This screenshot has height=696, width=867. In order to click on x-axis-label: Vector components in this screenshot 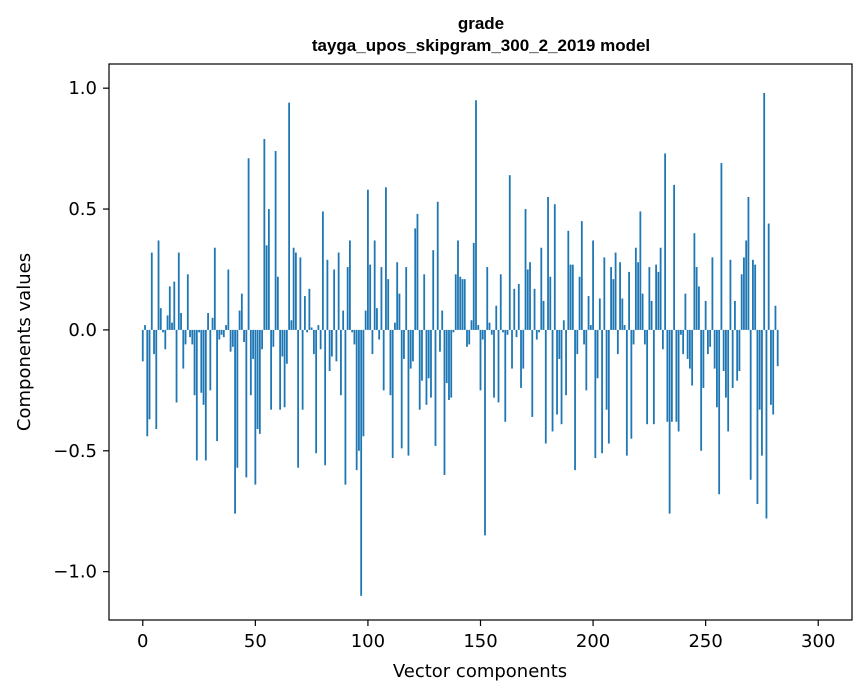, I will do `click(480, 671)`.